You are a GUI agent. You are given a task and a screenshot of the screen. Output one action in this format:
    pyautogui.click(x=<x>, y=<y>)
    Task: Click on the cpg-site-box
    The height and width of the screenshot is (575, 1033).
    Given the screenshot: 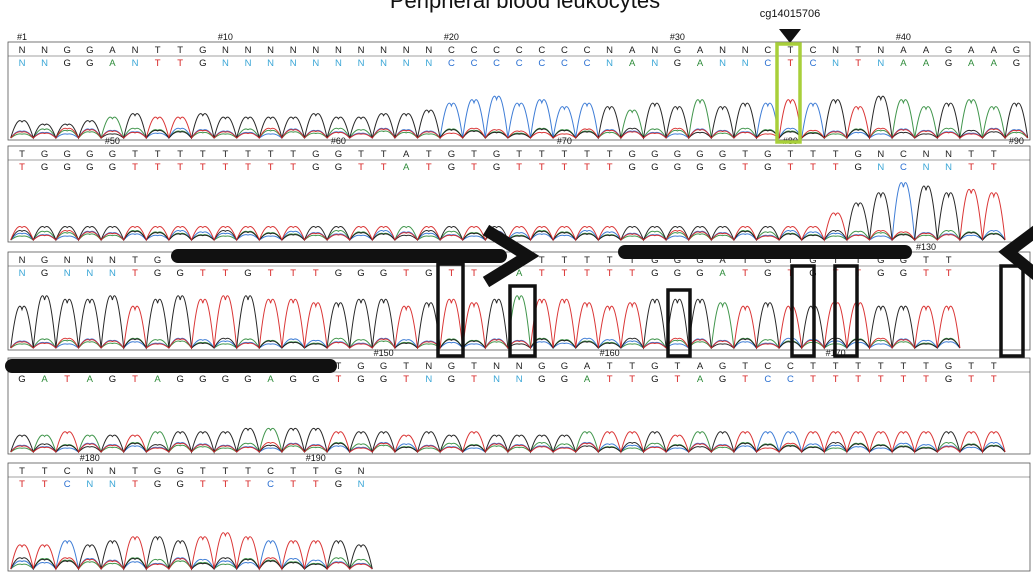 What is the action you would take?
    pyautogui.click(x=450, y=310)
    